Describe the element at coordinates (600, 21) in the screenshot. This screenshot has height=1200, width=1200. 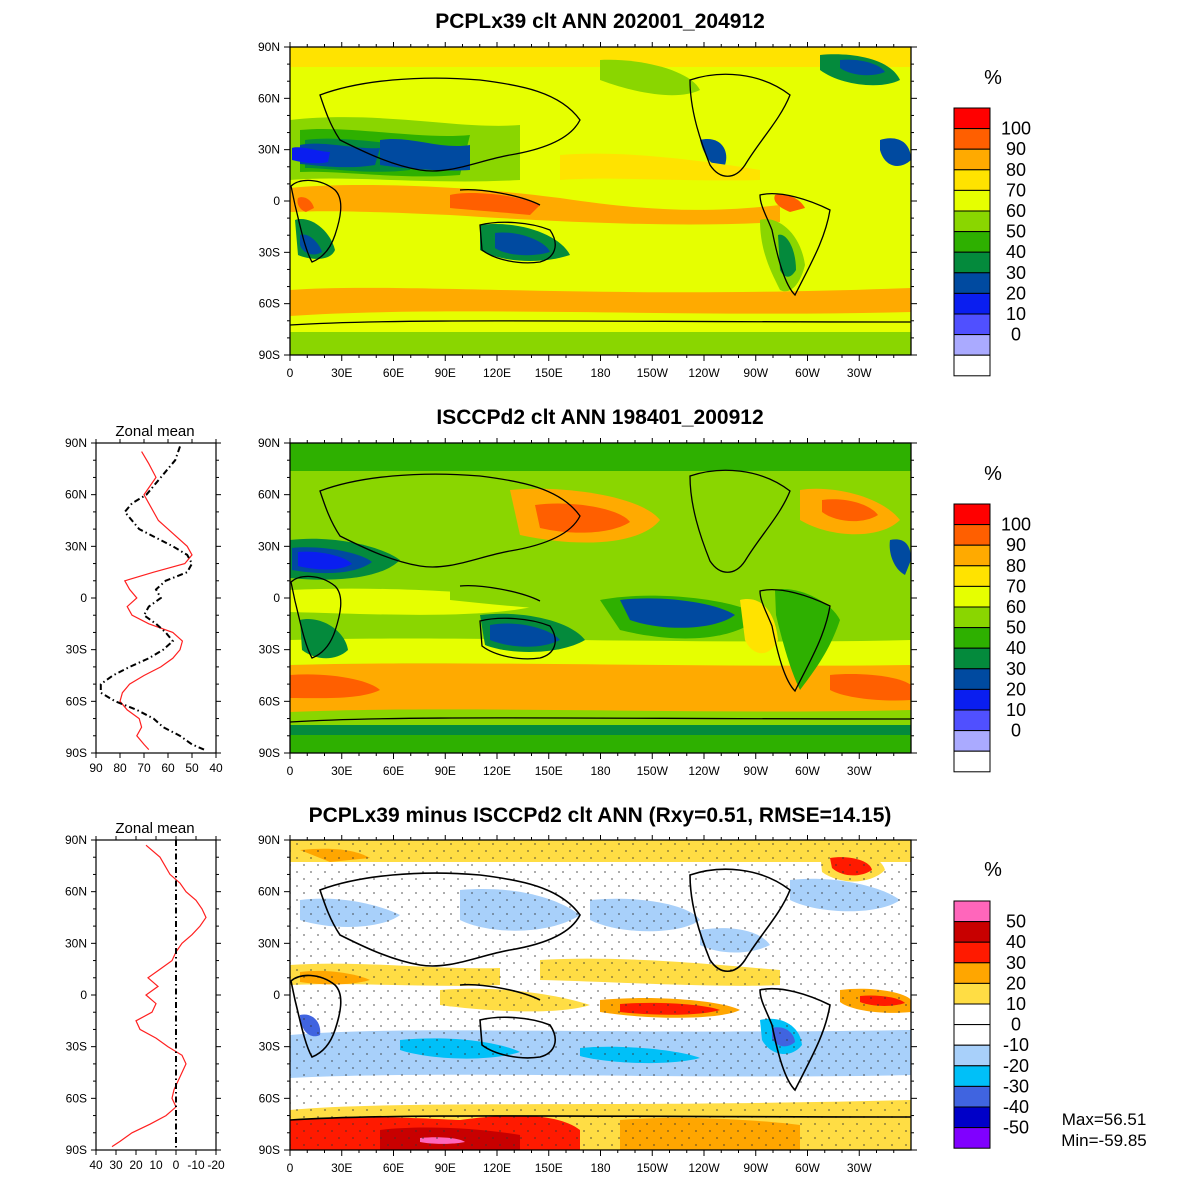
I see `panel-1-title: PCPLx39 clt ANN 202001_204912` at that location.